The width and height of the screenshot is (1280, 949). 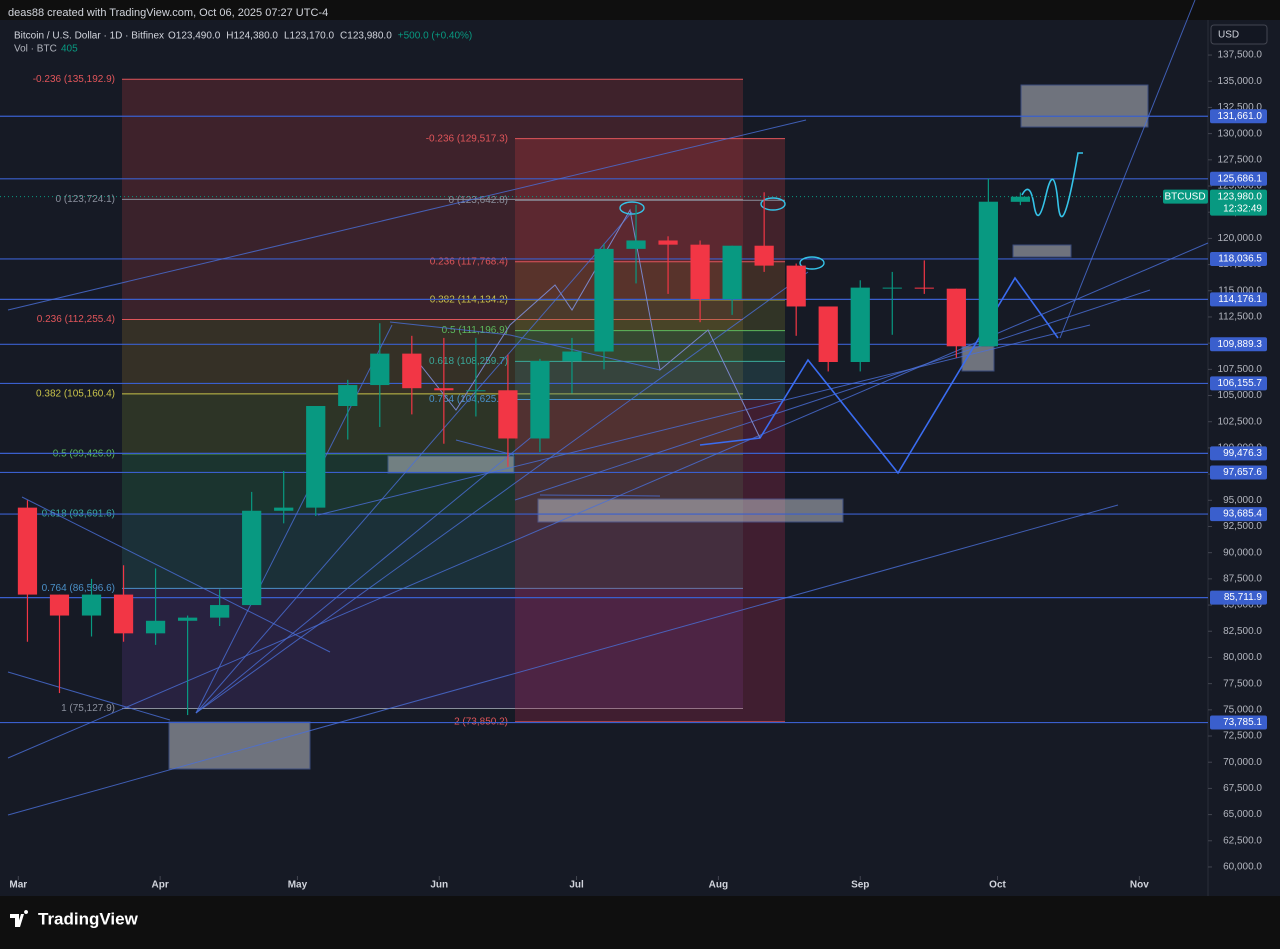 I want to click on y-tick-label: 130,000.0, so click(x=1240, y=133).